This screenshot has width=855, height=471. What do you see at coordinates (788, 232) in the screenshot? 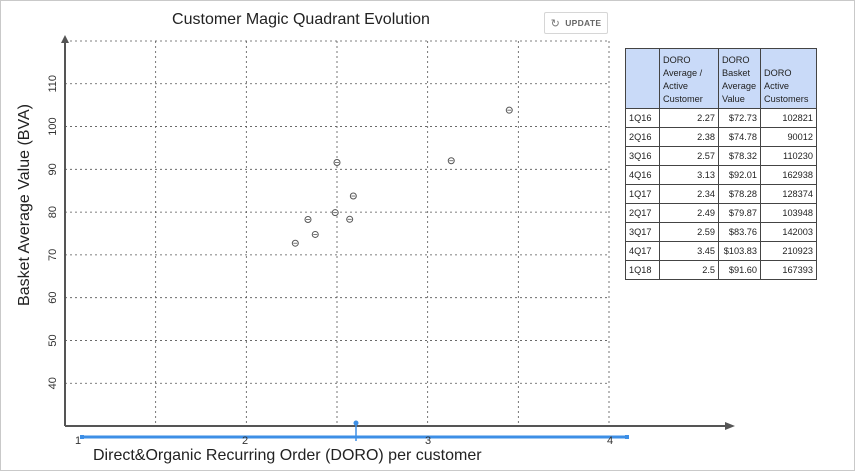
I see `table-cell: 142003` at bounding box center [788, 232].